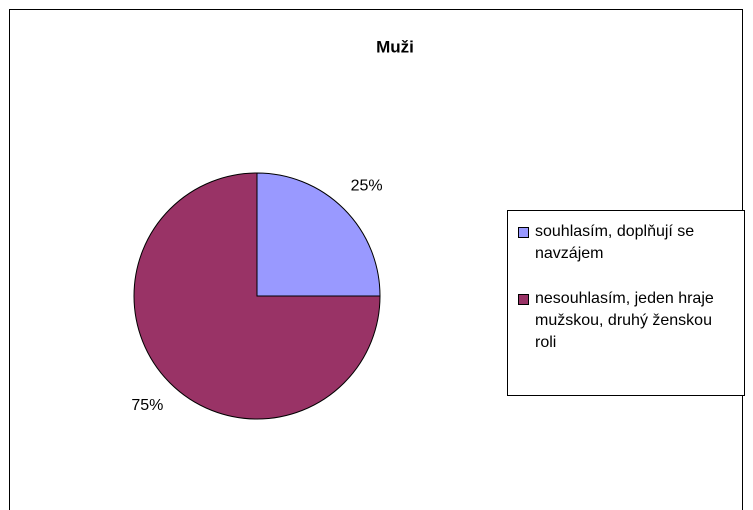 The width and height of the screenshot is (753, 510). I want to click on chart-title: Muži, so click(395, 46).